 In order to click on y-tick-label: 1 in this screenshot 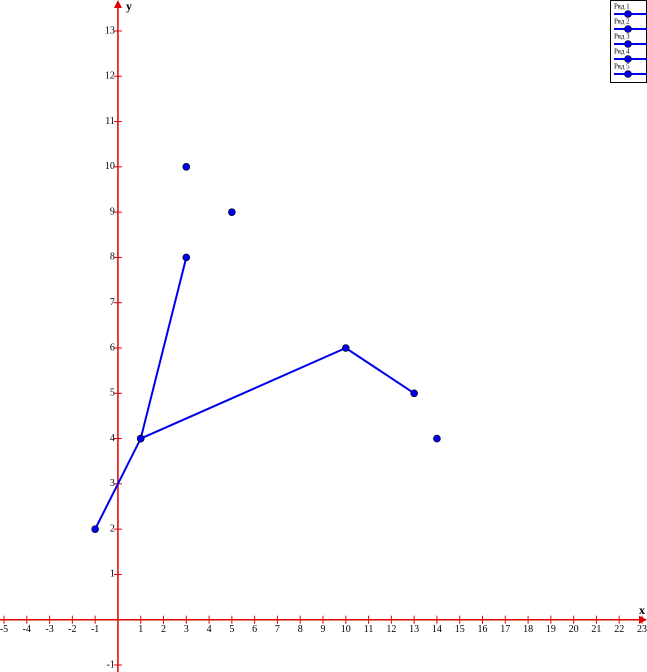, I will do `click(112, 574)`.